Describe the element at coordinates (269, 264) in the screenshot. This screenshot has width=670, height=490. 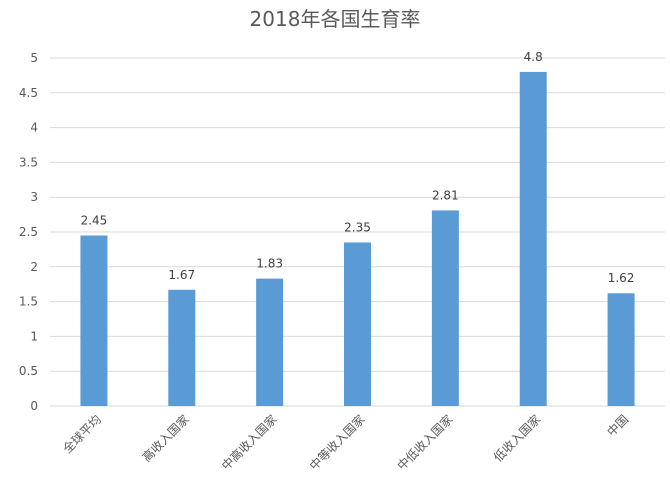
I see `data-label: 1.83` at that location.